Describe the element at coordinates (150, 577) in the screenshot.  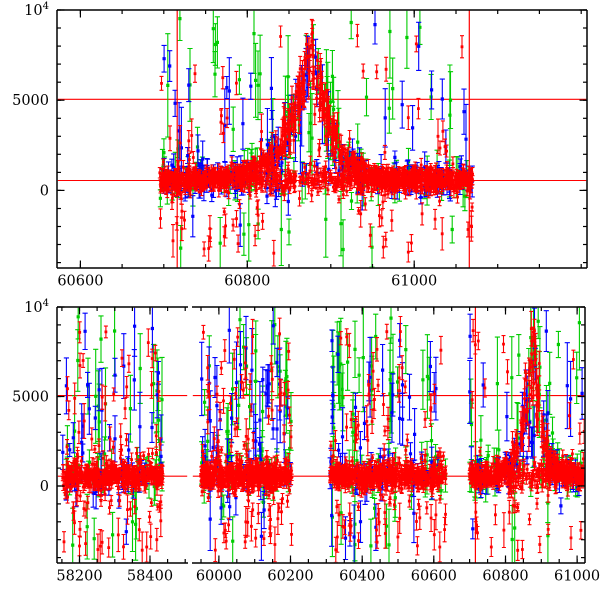
I see `x-tick-label: 58400` at that location.